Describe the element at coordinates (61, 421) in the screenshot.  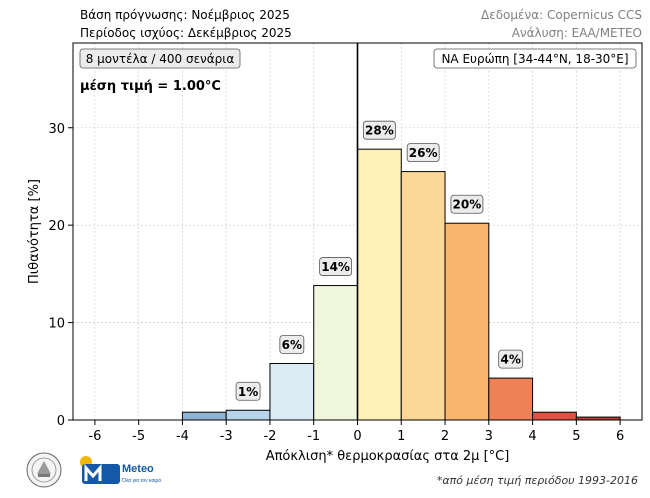
I see `y-tick-label: 0` at that location.